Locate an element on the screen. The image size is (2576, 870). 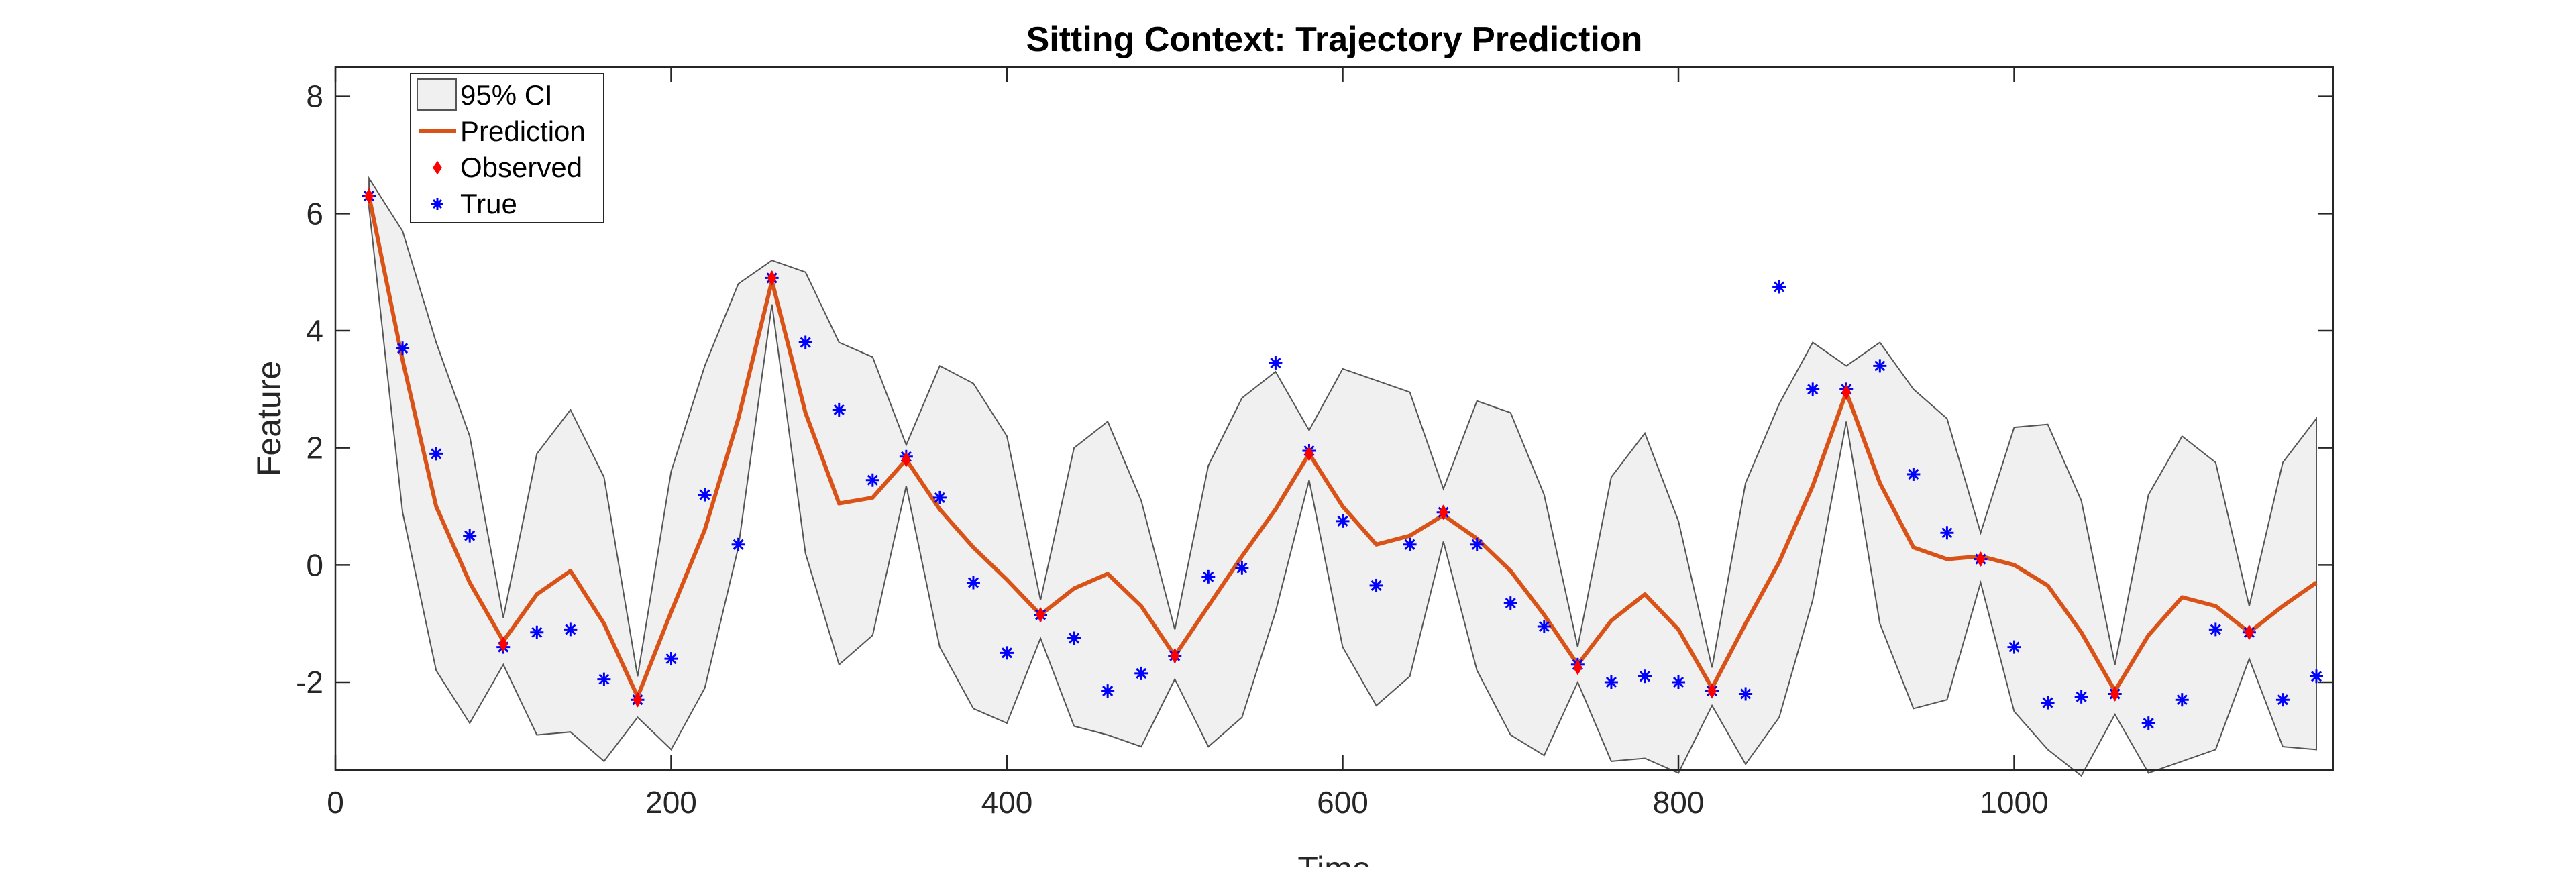
legend: 95% CI Prediction Observed True is located at coordinates (507, 148).